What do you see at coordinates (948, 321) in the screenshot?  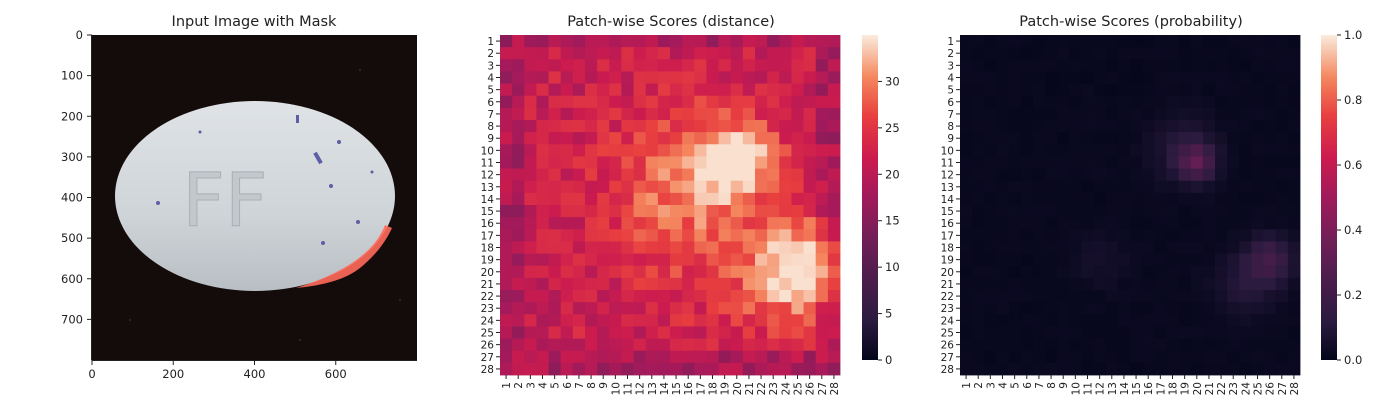 I see `y-tick-label: 24` at bounding box center [948, 321].